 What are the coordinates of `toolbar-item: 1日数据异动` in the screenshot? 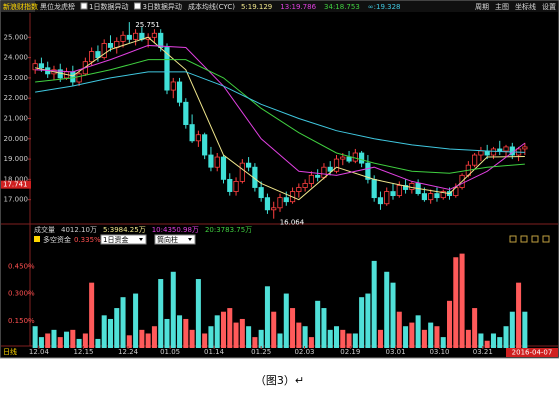 It's located at (108, 6).